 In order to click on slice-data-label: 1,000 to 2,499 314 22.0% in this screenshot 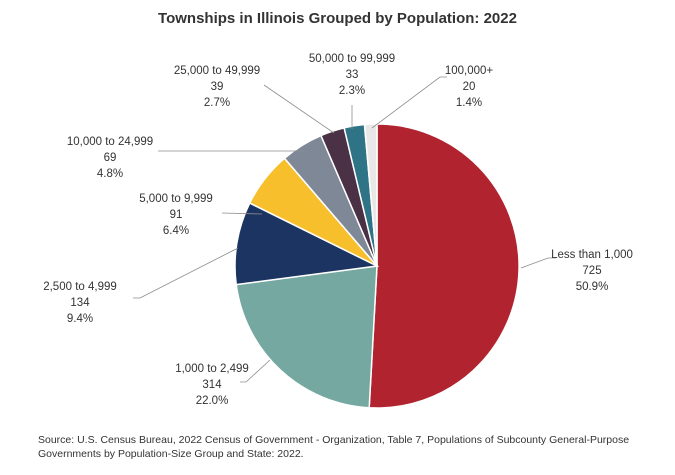, I will do `click(212, 385)`.